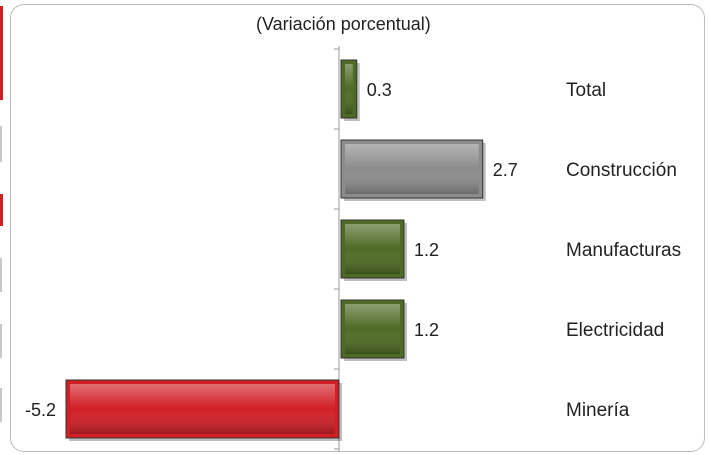  Describe the element at coordinates (40, 410) in the screenshot. I see `data-label: -5.2` at that location.